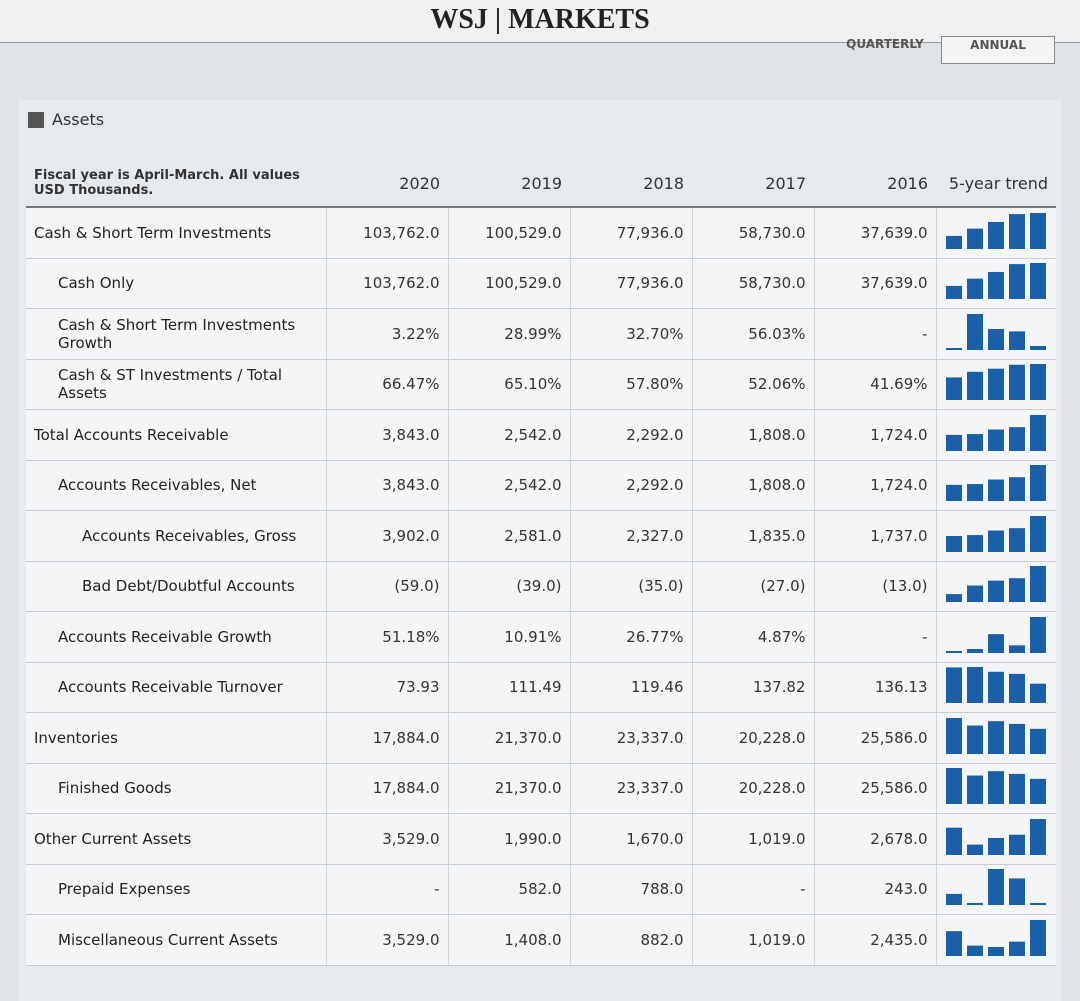 The width and height of the screenshot is (1080, 1001). Describe the element at coordinates (509, 536) in the screenshot. I see `cell: 2,581.0` at that location.